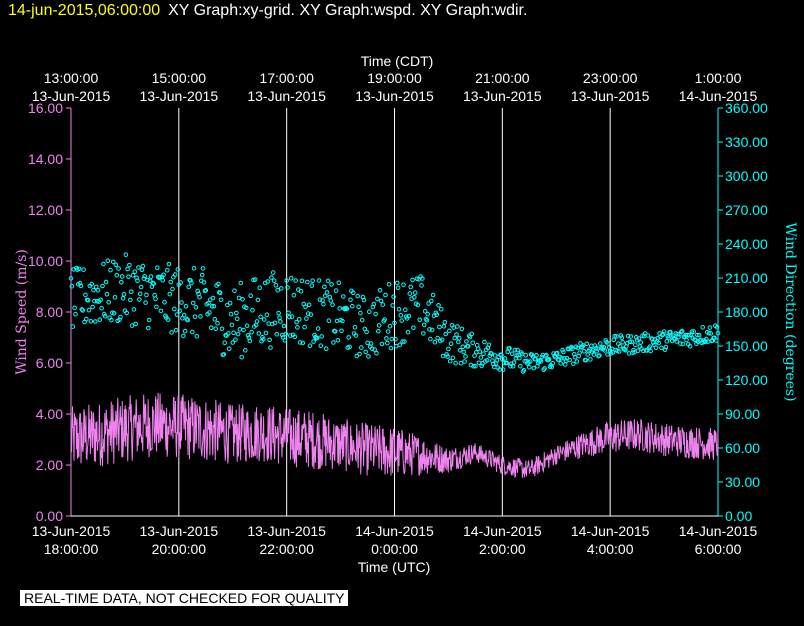  What do you see at coordinates (49, 465) in the screenshot?
I see `left-tick-label: 2.00` at bounding box center [49, 465].